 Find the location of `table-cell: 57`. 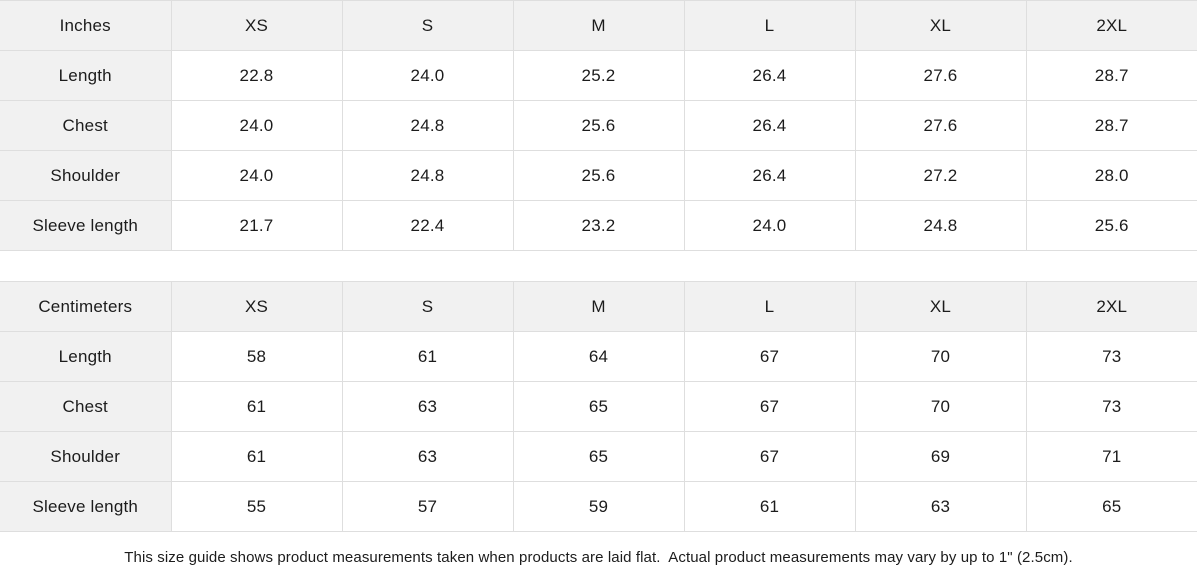

table-cell: 57 is located at coordinates (427, 506).